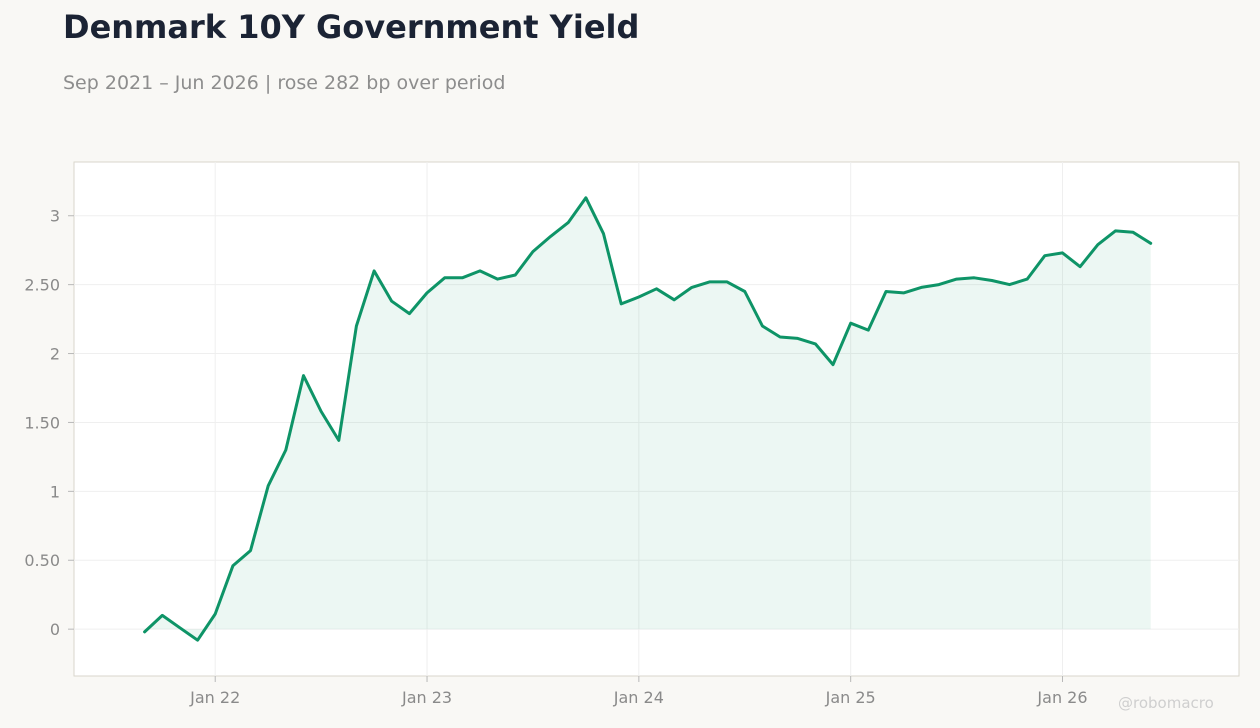 The height and width of the screenshot is (728, 1260). What do you see at coordinates (42, 422) in the screenshot?
I see `y-tick-label: 1.50` at bounding box center [42, 422].